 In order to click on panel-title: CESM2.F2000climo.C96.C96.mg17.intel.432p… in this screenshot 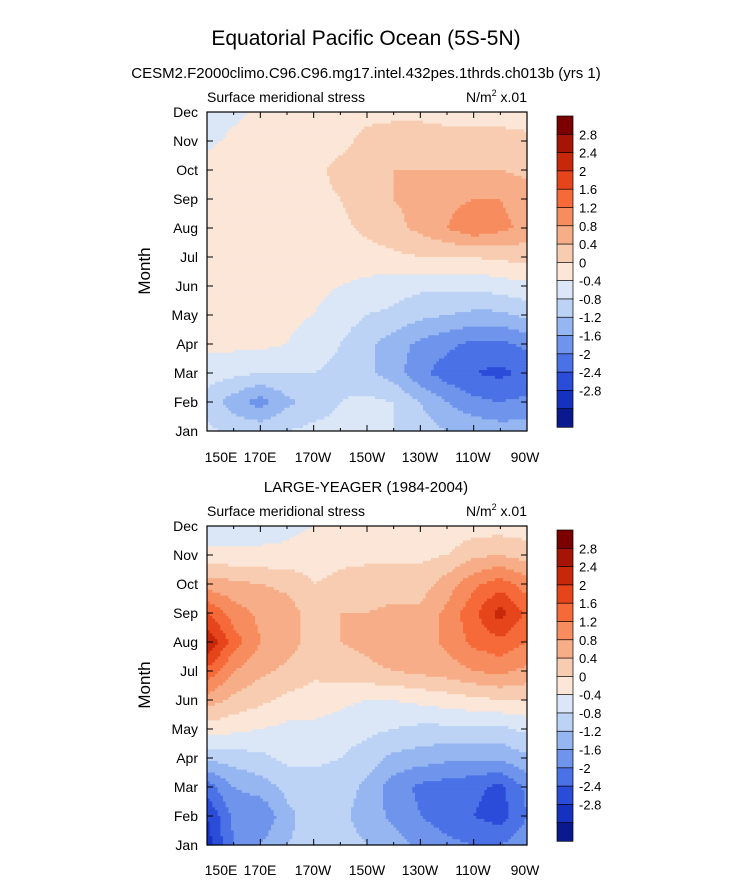, I will do `click(365, 73)`.